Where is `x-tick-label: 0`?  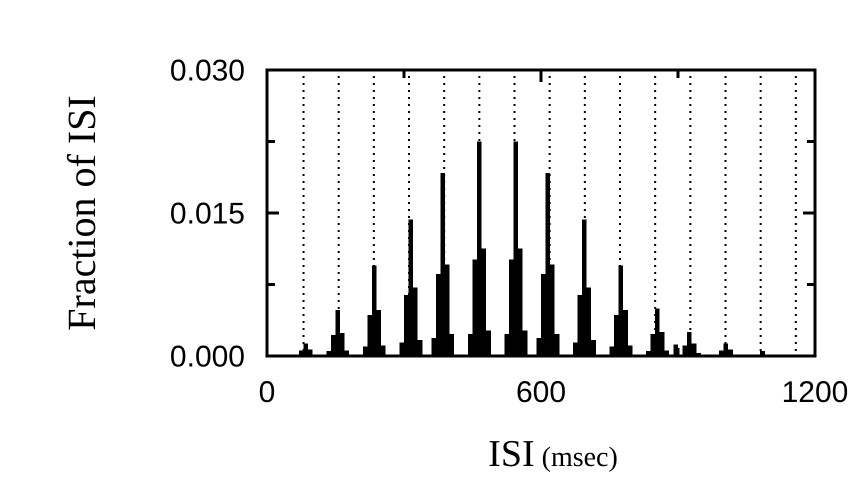 x-tick-label: 0 is located at coordinates (267, 392).